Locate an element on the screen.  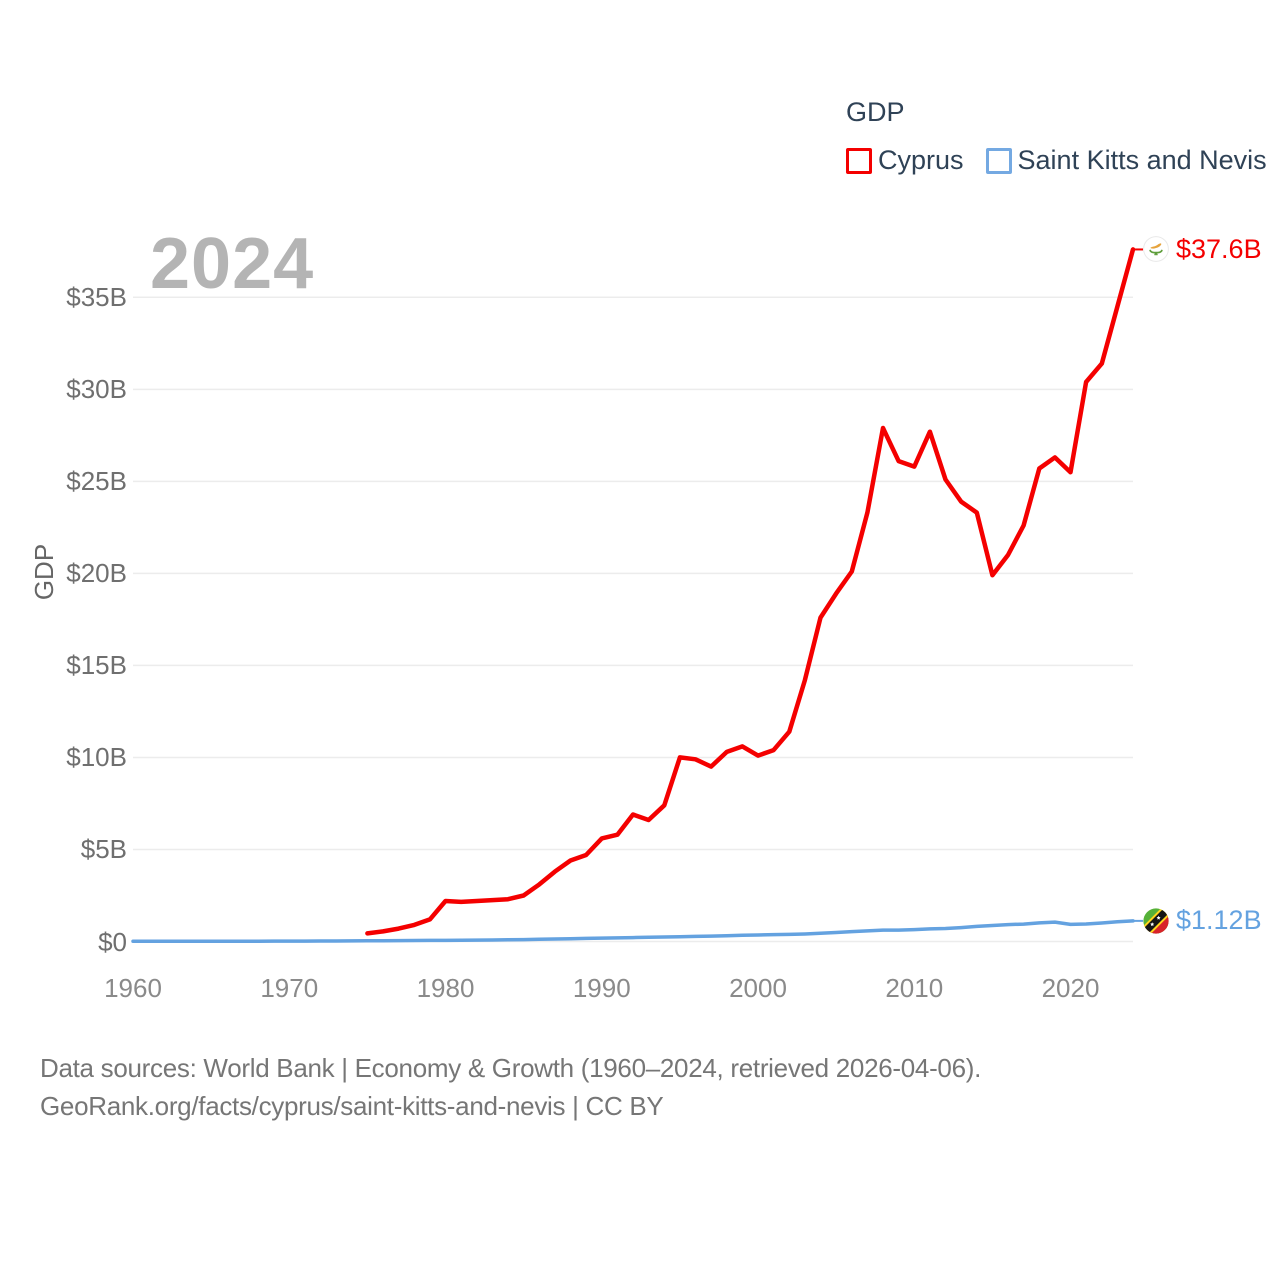
x-tick-label: 2020 is located at coordinates (1070, 988).